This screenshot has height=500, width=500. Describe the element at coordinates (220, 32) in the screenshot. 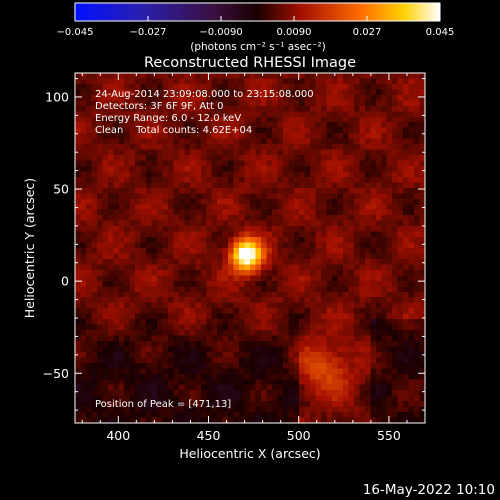

I see `colorbar-tick-label: −0.0090` at that location.